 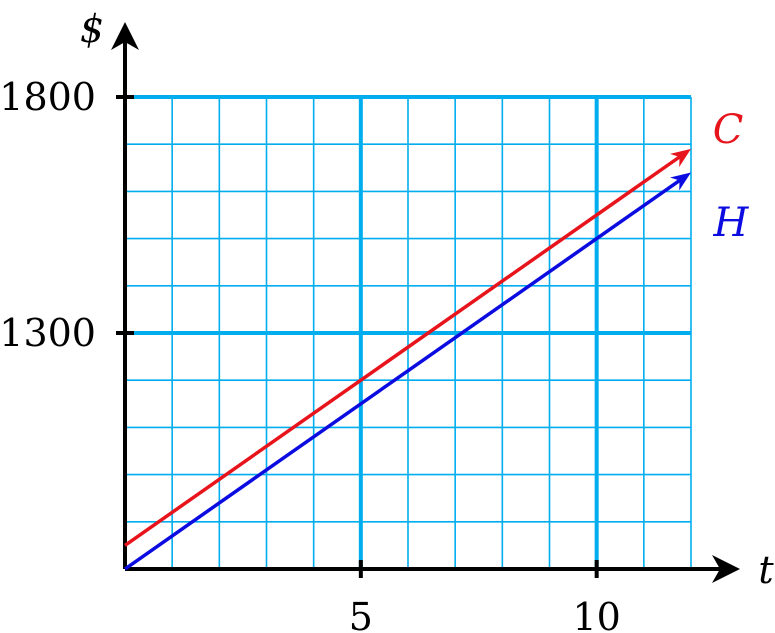 I want to click on y-tick-label: 1800, so click(x=48, y=97).